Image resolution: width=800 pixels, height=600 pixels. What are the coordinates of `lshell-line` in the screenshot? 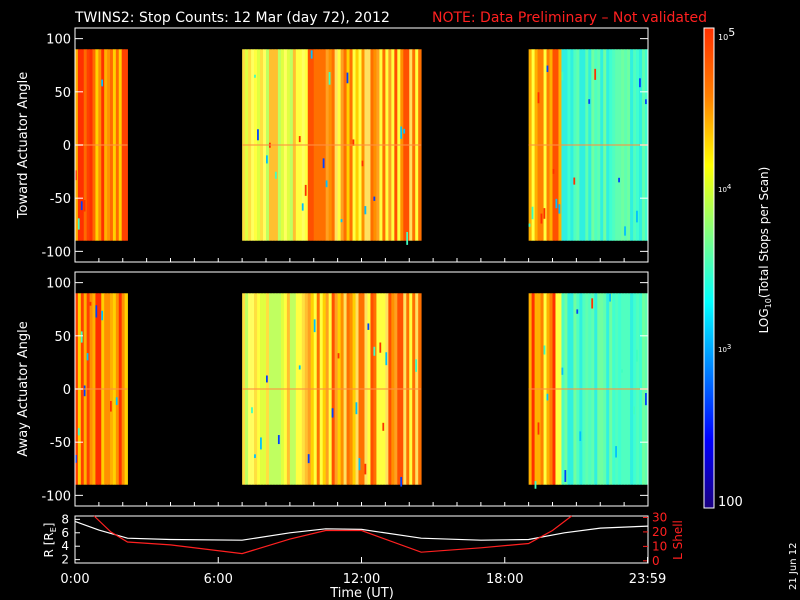 It's located at (332, 535).